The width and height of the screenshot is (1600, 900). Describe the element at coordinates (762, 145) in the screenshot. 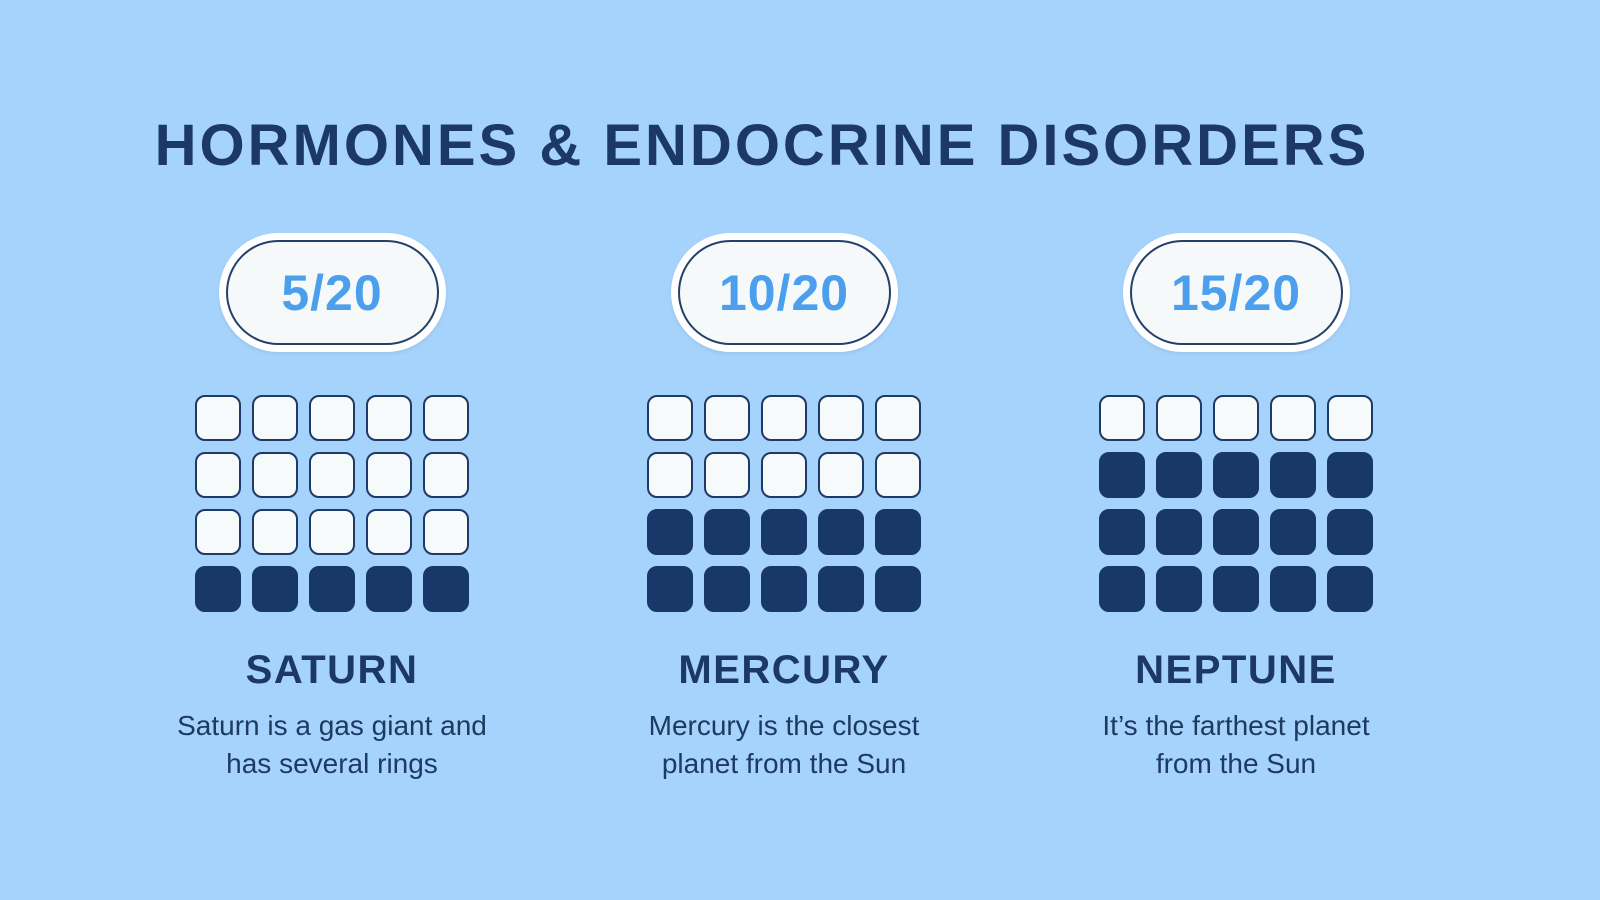

I see `page-title: HORMONES & ENDOCRINE DISORDERS` at that location.